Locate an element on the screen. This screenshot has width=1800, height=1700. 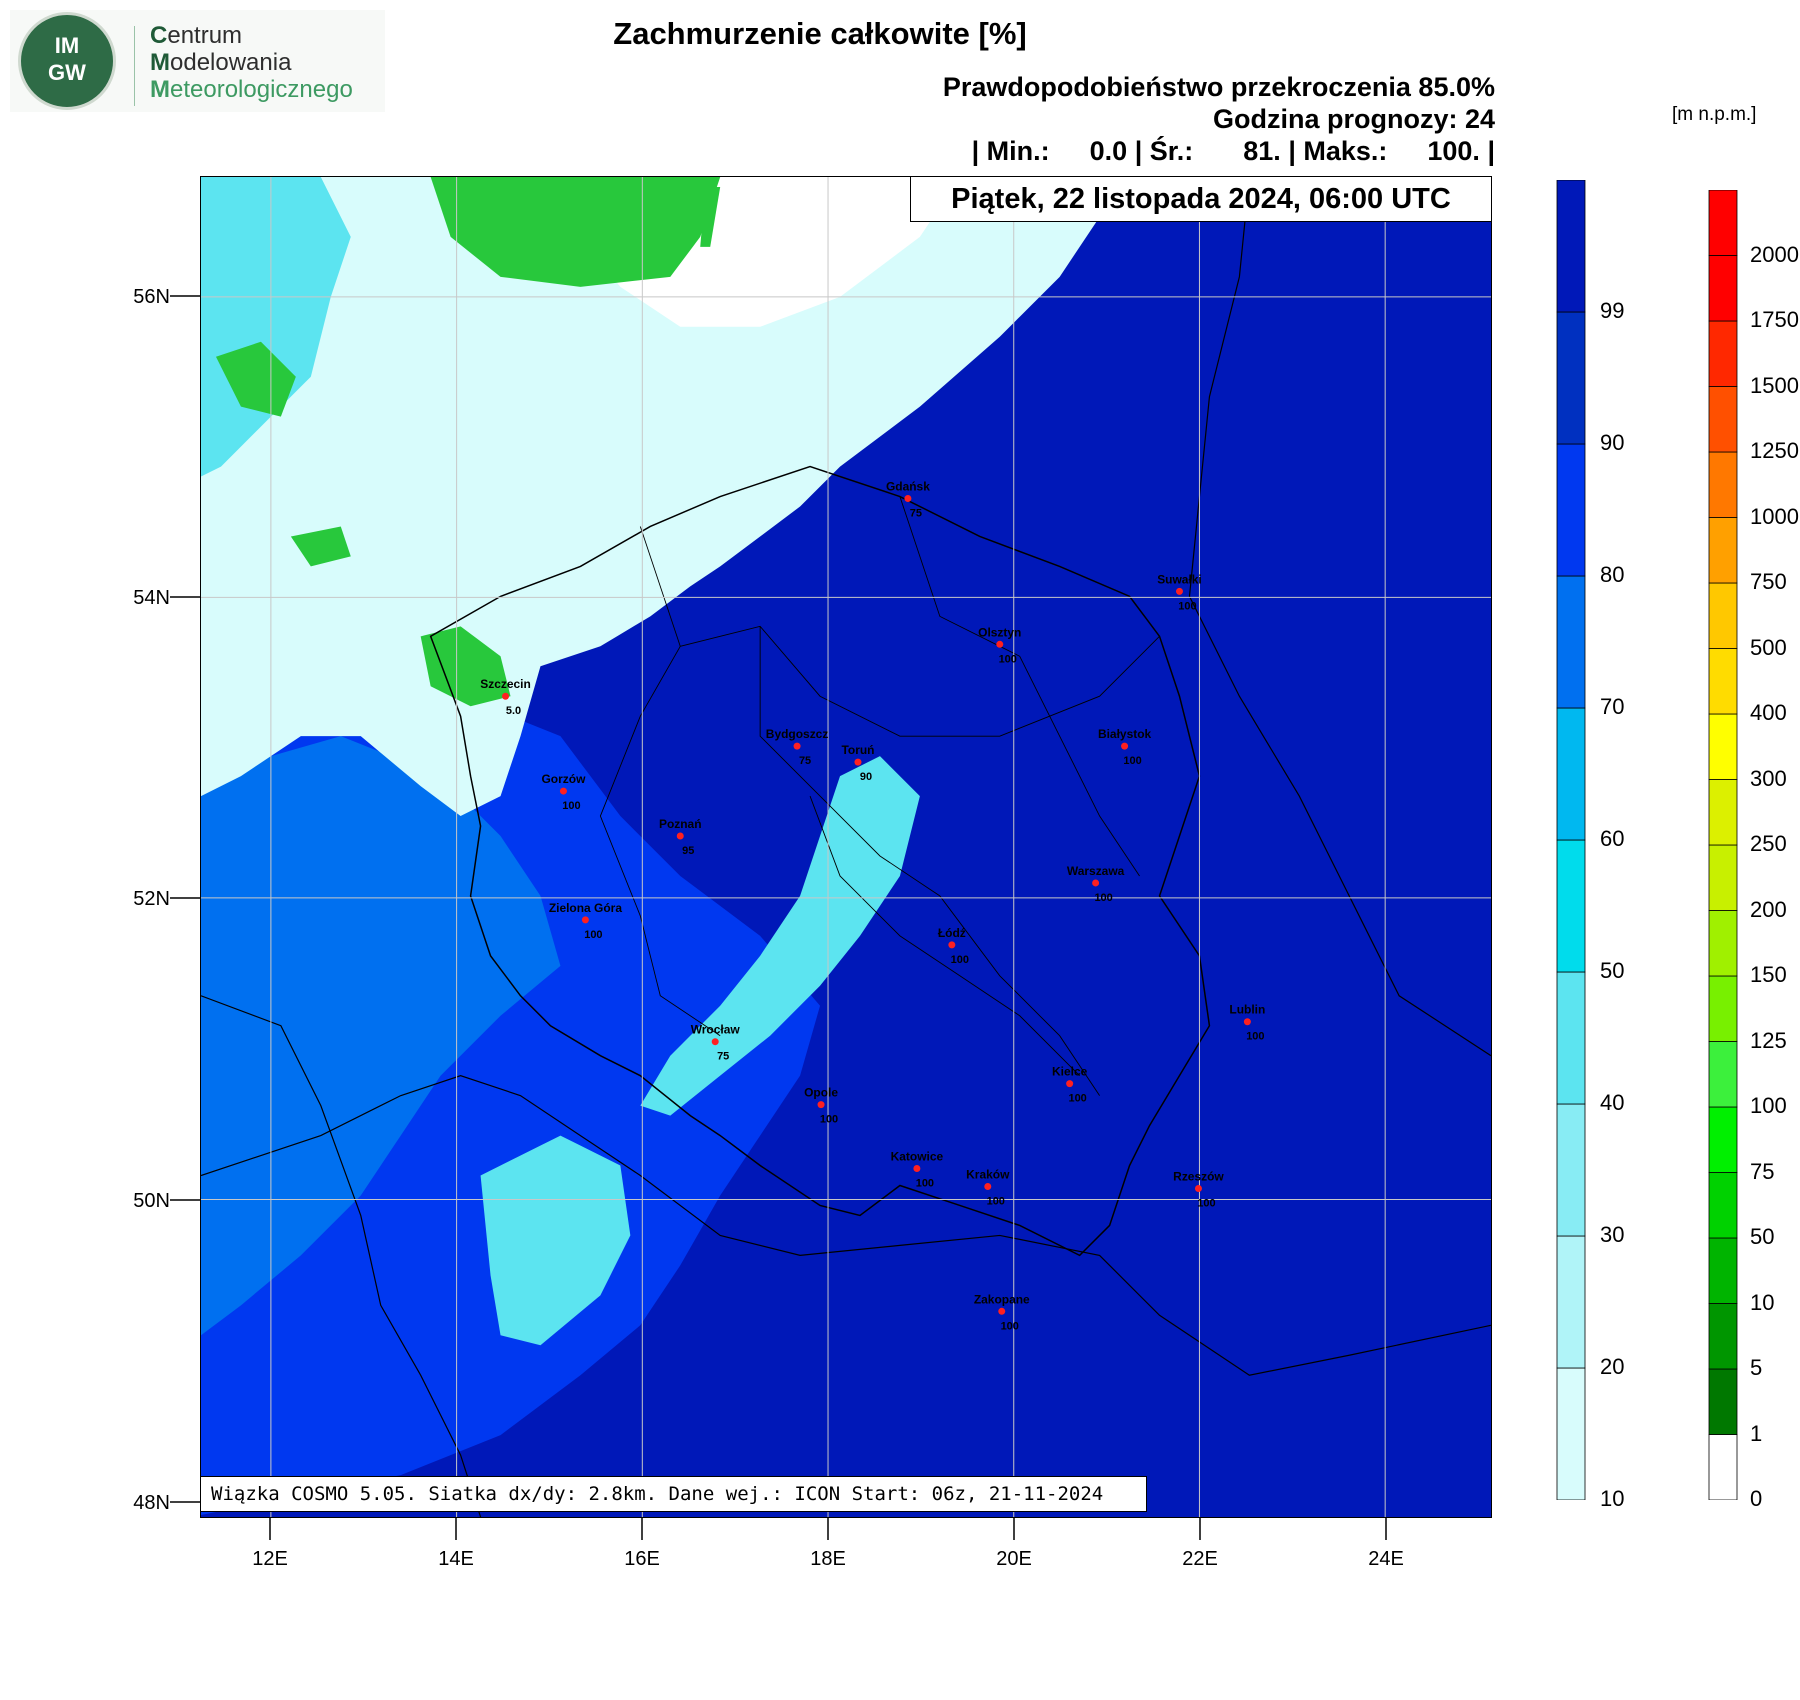
stat-min-label: | Min.: is located at coordinates (1010, 151).